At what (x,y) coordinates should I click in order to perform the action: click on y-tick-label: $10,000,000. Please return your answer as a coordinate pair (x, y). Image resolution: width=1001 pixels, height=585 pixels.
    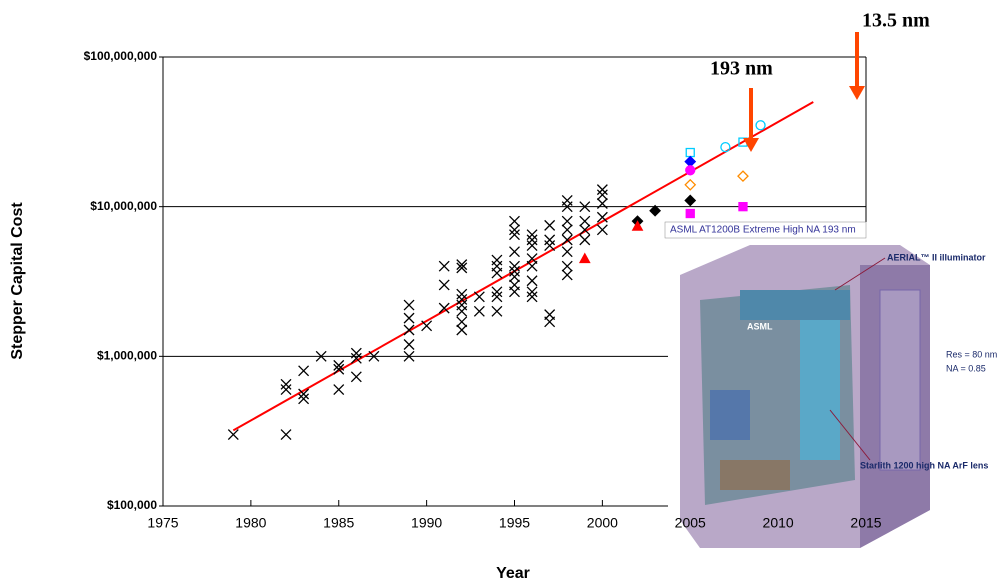
    Looking at the image, I should click on (123, 206).